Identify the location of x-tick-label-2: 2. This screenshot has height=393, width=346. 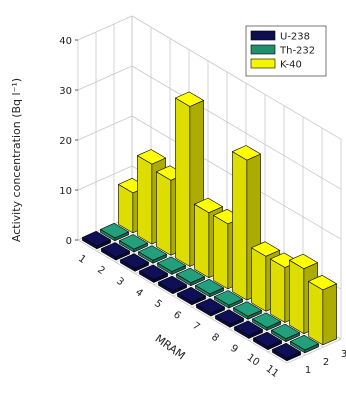
(101, 270).